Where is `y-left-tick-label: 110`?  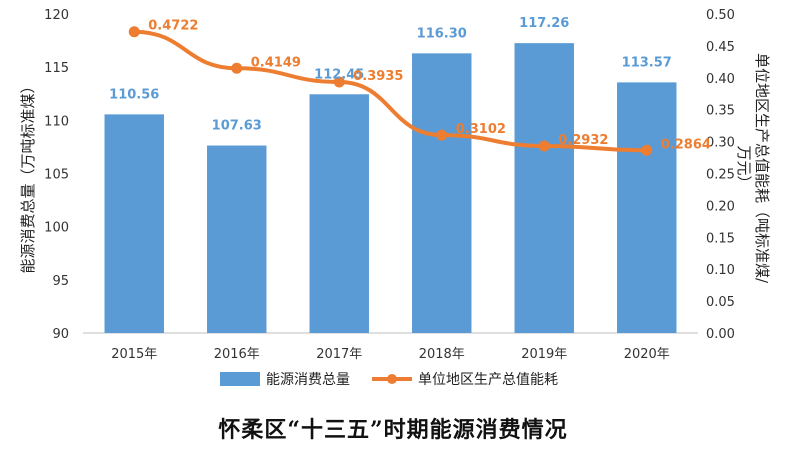 y-left-tick-label: 110 is located at coordinates (56, 121).